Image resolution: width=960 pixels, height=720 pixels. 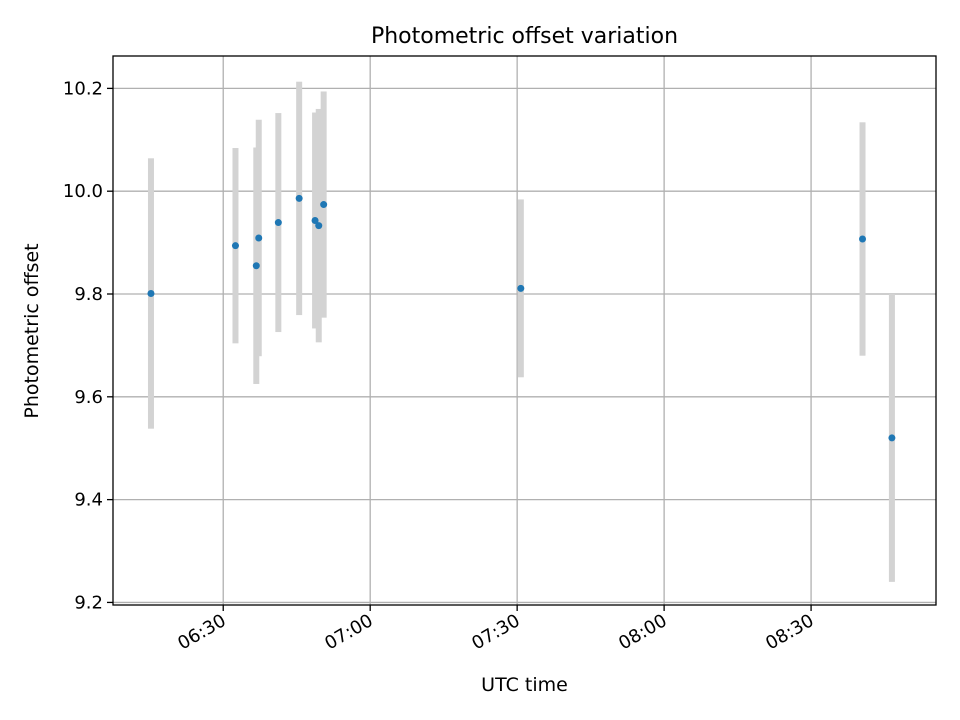 What do you see at coordinates (88, 397) in the screenshot?
I see `y-tick-label: 9.6` at bounding box center [88, 397].